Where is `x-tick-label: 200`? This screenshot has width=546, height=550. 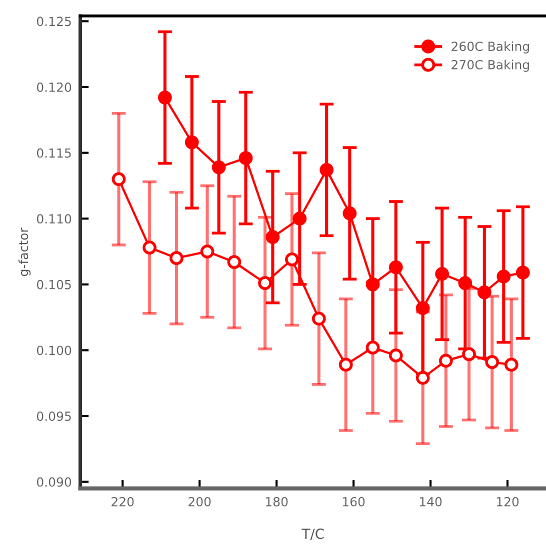 x-tick-label: 200 is located at coordinates (199, 501).